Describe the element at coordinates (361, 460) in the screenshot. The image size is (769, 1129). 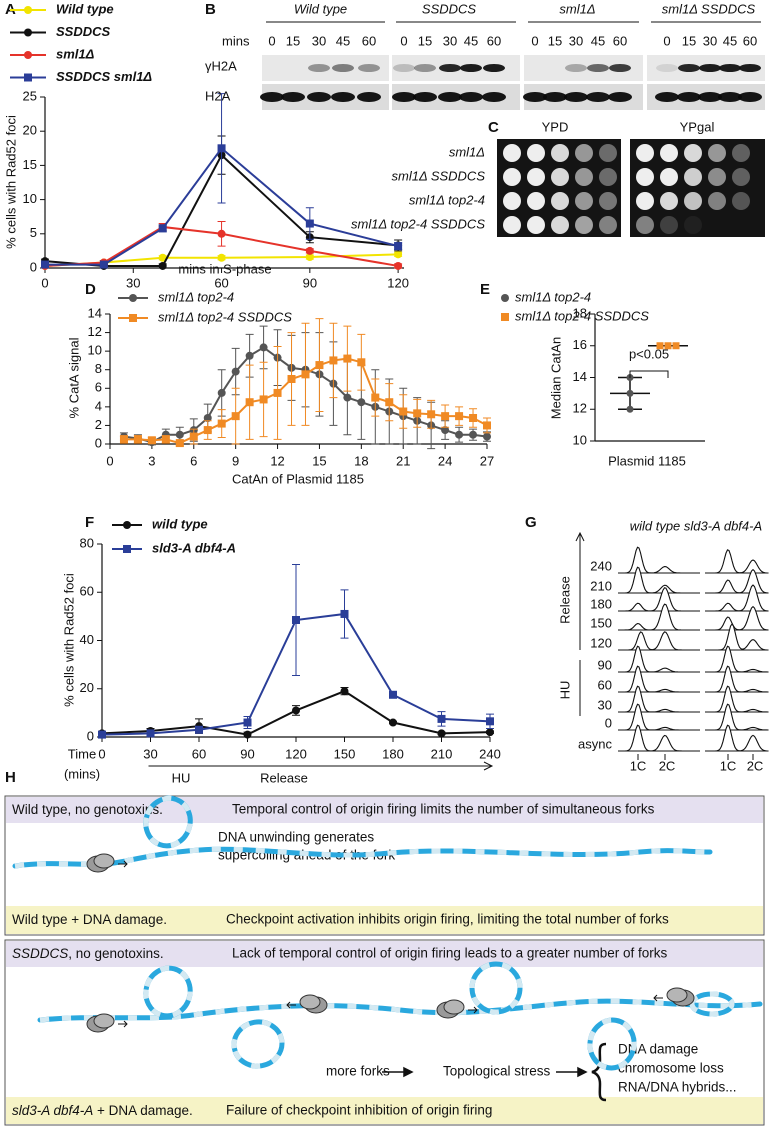
I see `x-tick-label: 18` at that location.